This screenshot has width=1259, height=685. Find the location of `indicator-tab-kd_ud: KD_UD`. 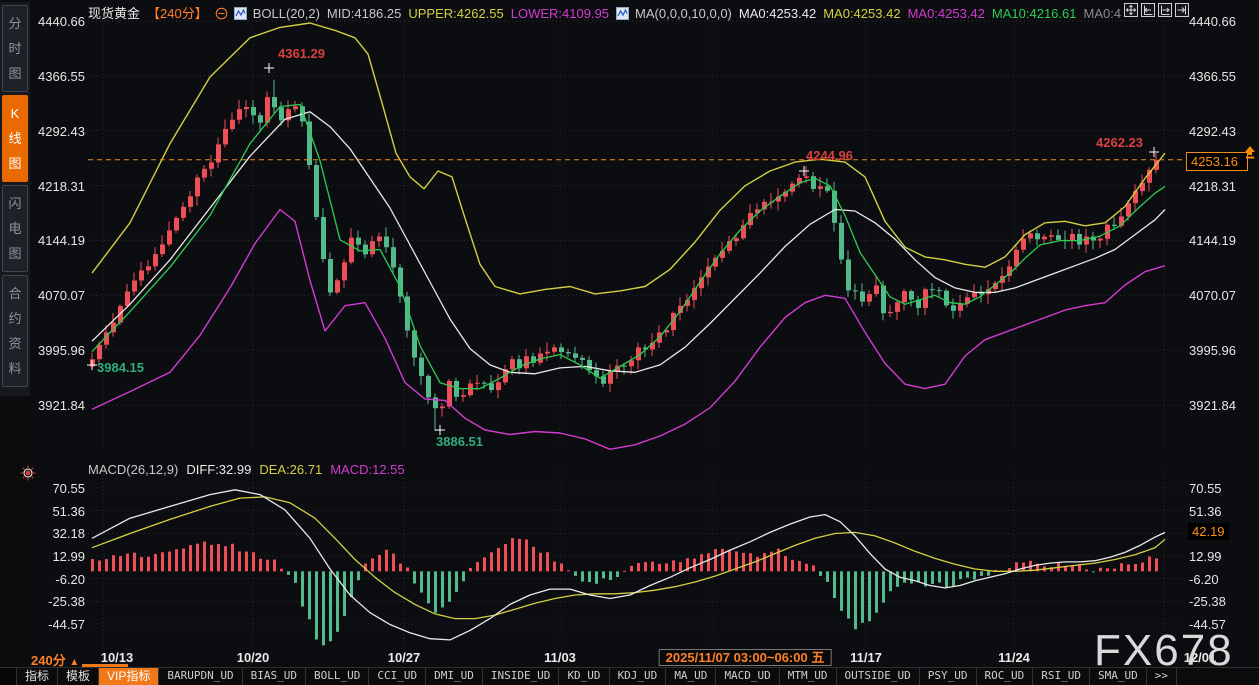

indicator-tab-kd_ud: KD_UD is located at coordinates (584, 676).